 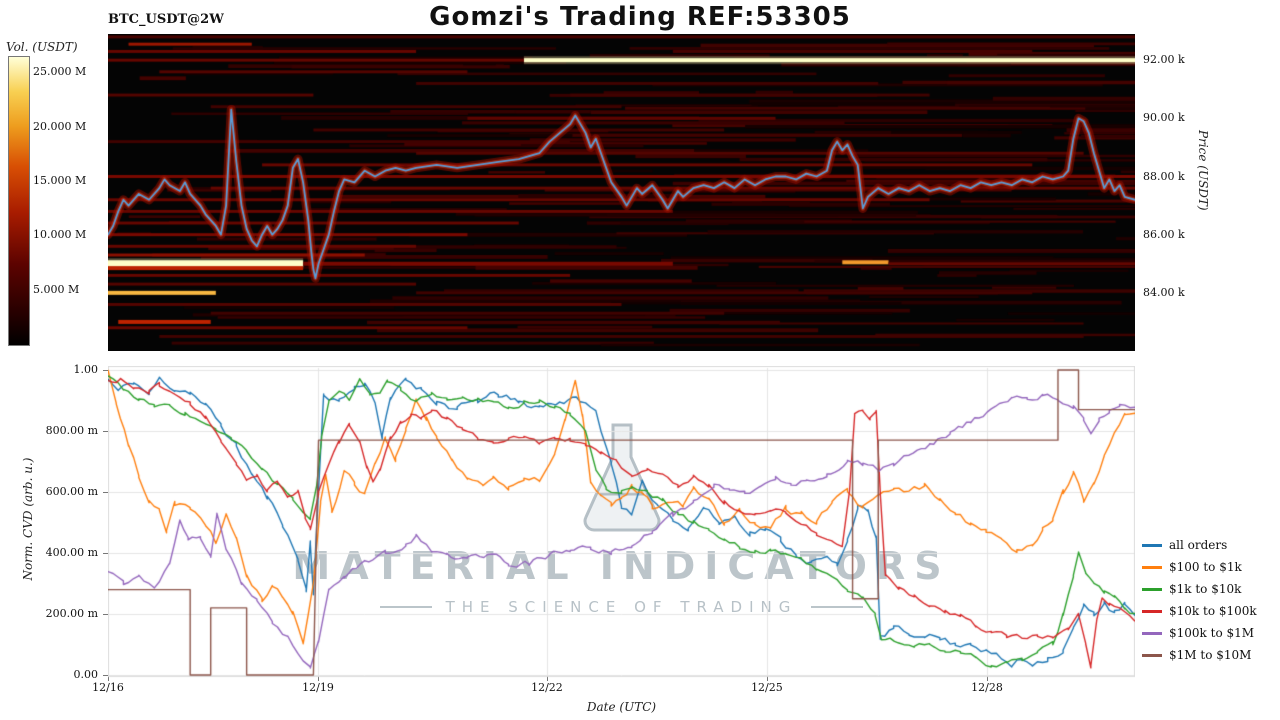 I want to click on cvd-x-tick-label: 12/16, so click(x=108, y=687).